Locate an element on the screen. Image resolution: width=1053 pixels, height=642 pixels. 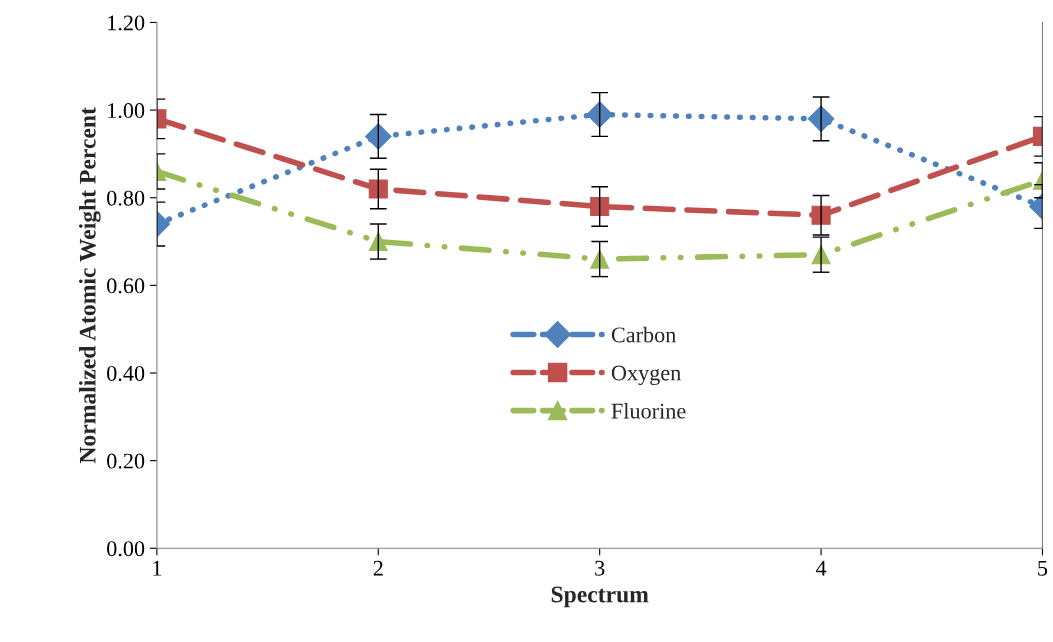
legend-label: Oxygen is located at coordinates (646, 375).